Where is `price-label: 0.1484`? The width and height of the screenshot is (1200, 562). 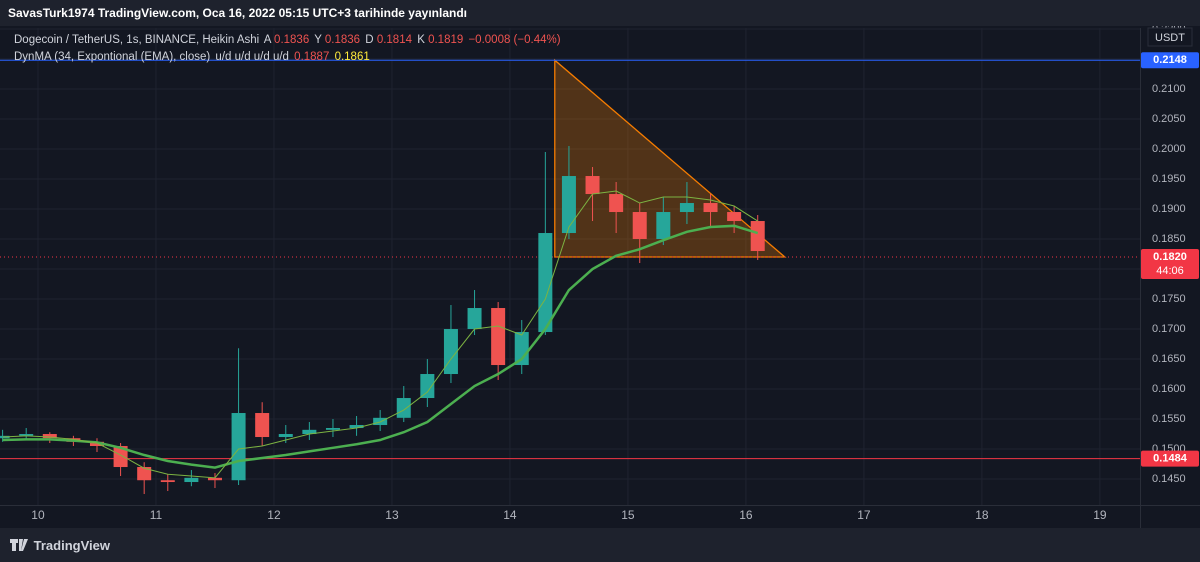 price-label: 0.1484 is located at coordinates (1170, 459).